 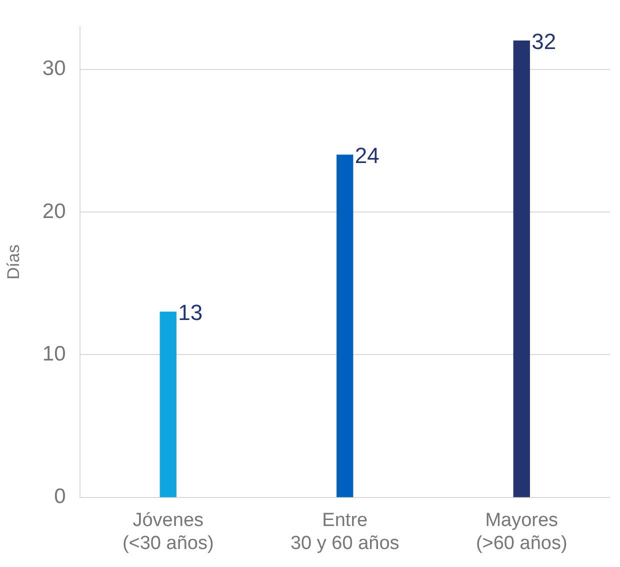 What do you see at coordinates (54, 211) in the screenshot?
I see `y-tick-label: 20` at bounding box center [54, 211].